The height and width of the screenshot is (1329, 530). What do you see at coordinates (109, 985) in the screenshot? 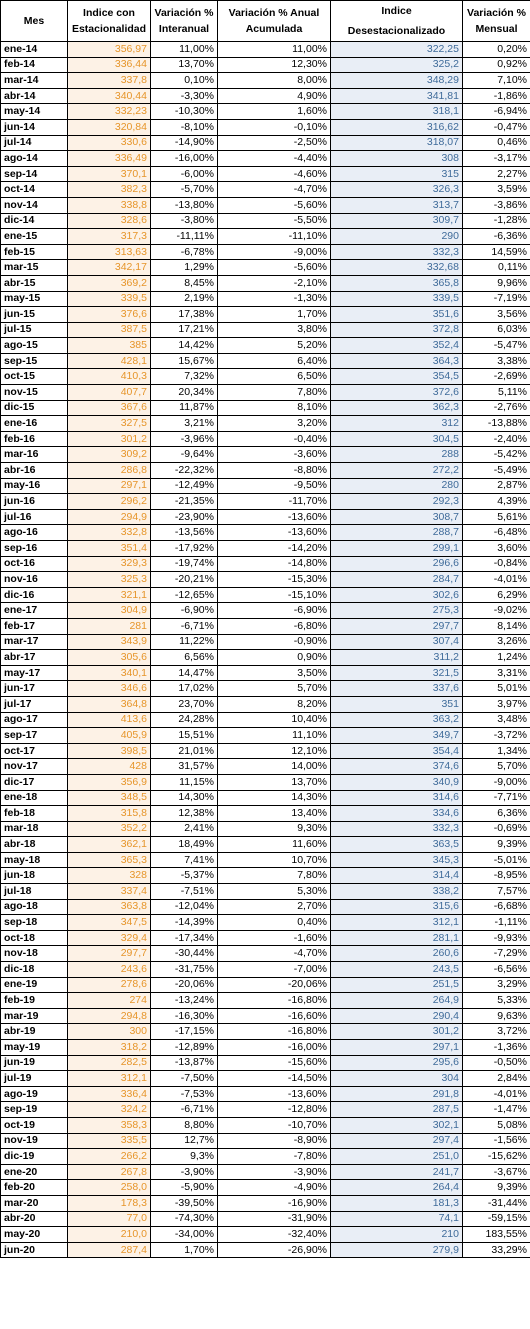
I see `cell-indice-estacionalidad: 278,6` at bounding box center [109, 985].